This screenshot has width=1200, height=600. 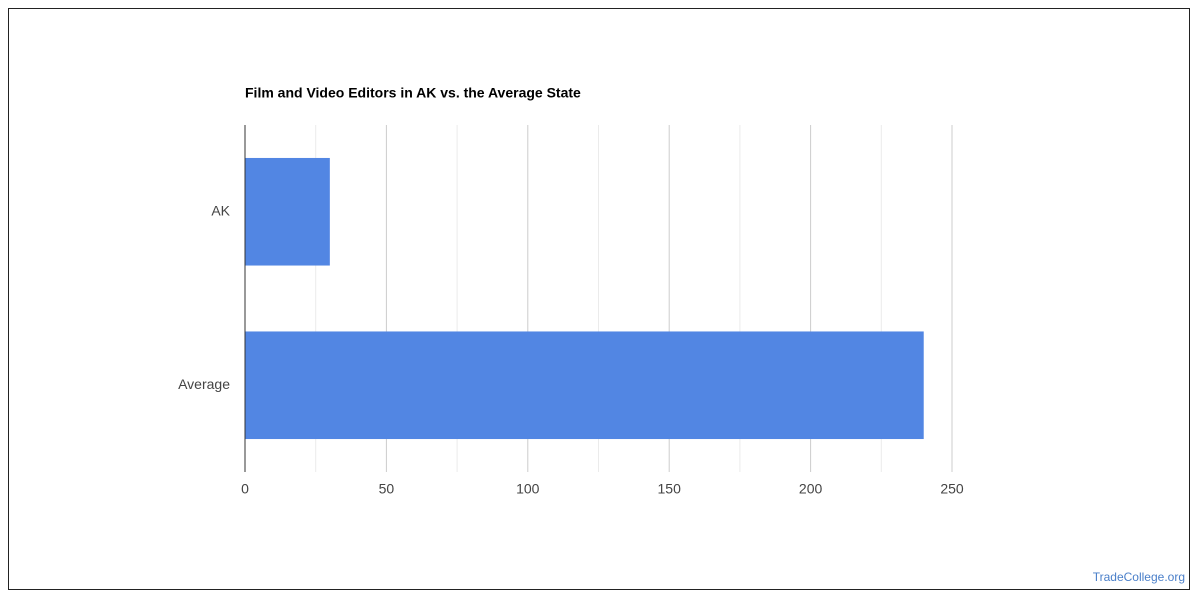 What do you see at coordinates (811, 489) in the screenshot?
I see `x-tick-label: 200` at bounding box center [811, 489].